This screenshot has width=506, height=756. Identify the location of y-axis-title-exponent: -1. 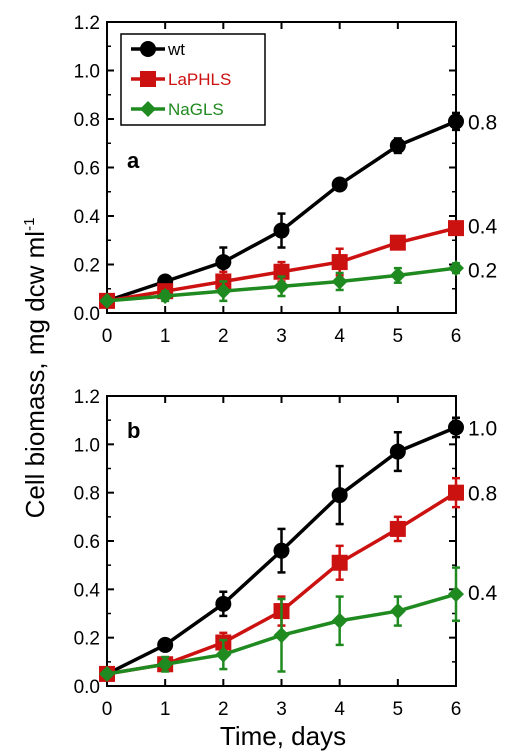
(29, 224).